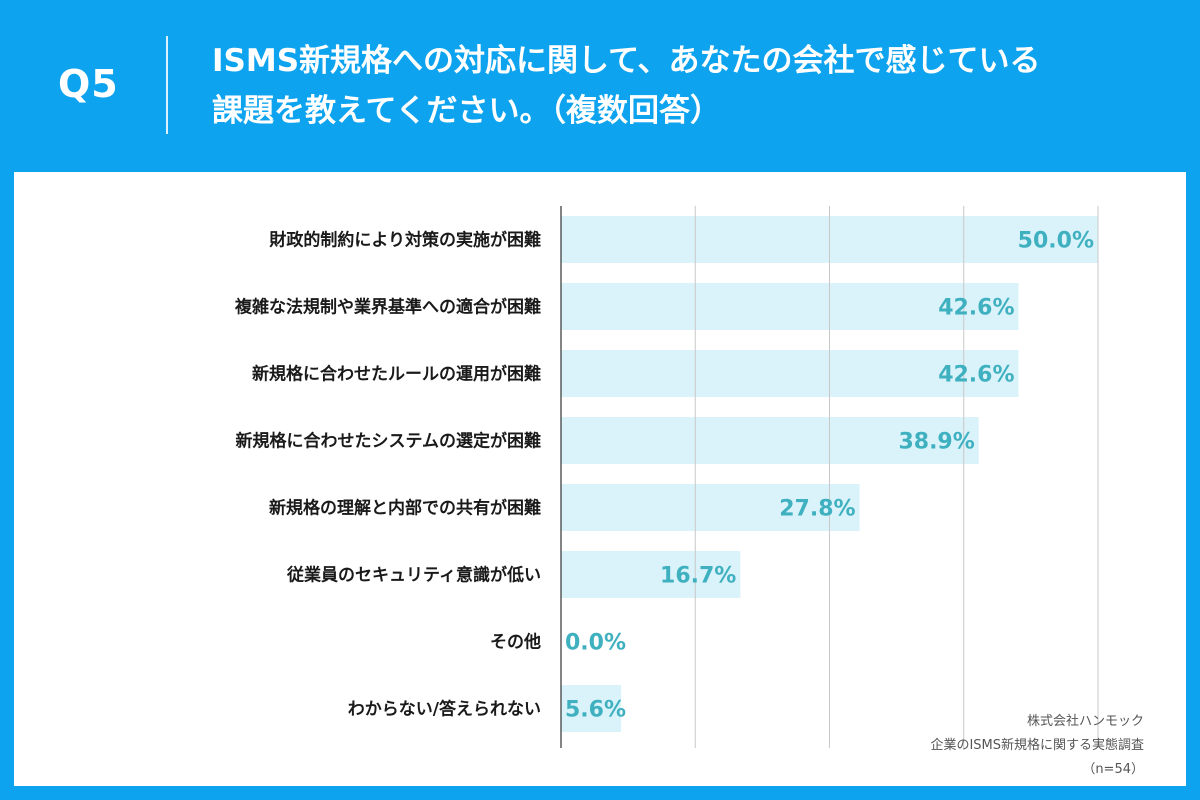 This screenshot has height=800, width=1200. Describe the element at coordinates (389, 441) in the screenshot. I see `category-label-3: 新規格に合わせたシステムの選定が困難` at that location.